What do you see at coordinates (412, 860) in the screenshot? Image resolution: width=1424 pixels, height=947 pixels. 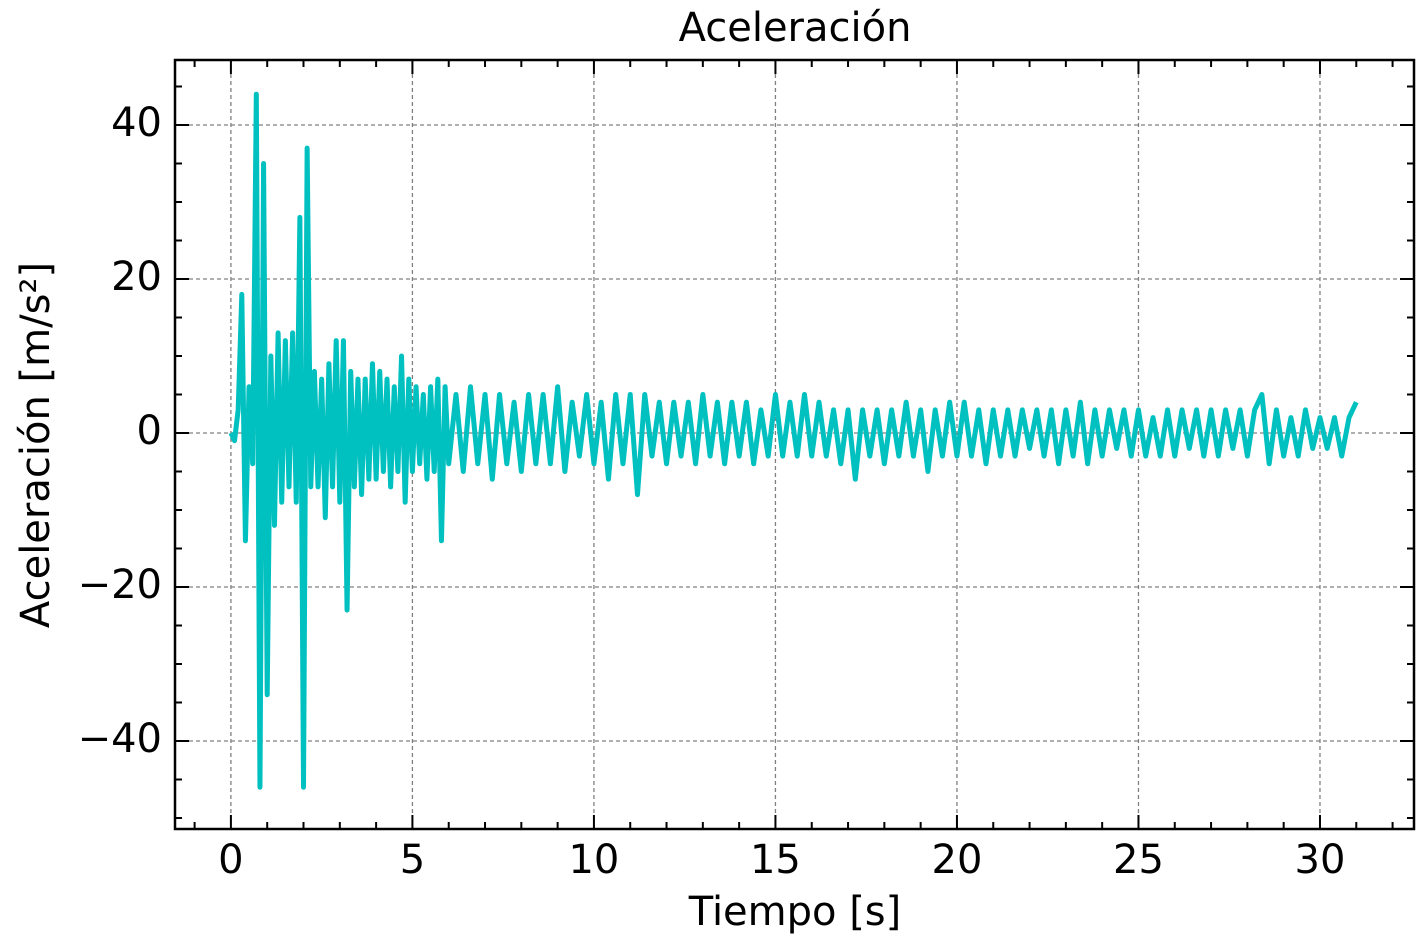 I see `x-tick-label: 5` at bounding box center [412, 860].